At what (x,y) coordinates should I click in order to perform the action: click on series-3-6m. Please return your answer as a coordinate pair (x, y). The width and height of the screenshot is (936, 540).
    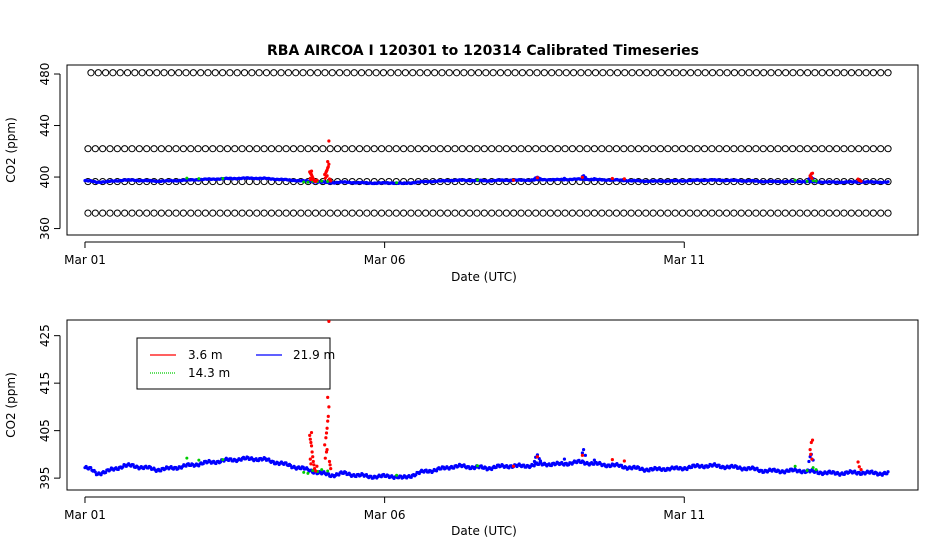
    Looking at the image, I should click on (585, 161).